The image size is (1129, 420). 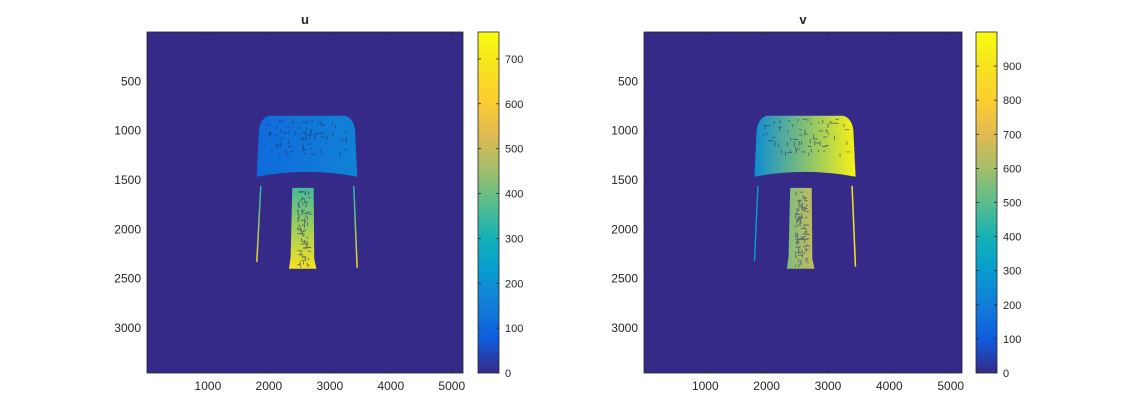 What do you see at coordinates (1012, 101) in the screenshot?
I see `colorbar-tick-label: 800` at bounding box center [1012, 101].